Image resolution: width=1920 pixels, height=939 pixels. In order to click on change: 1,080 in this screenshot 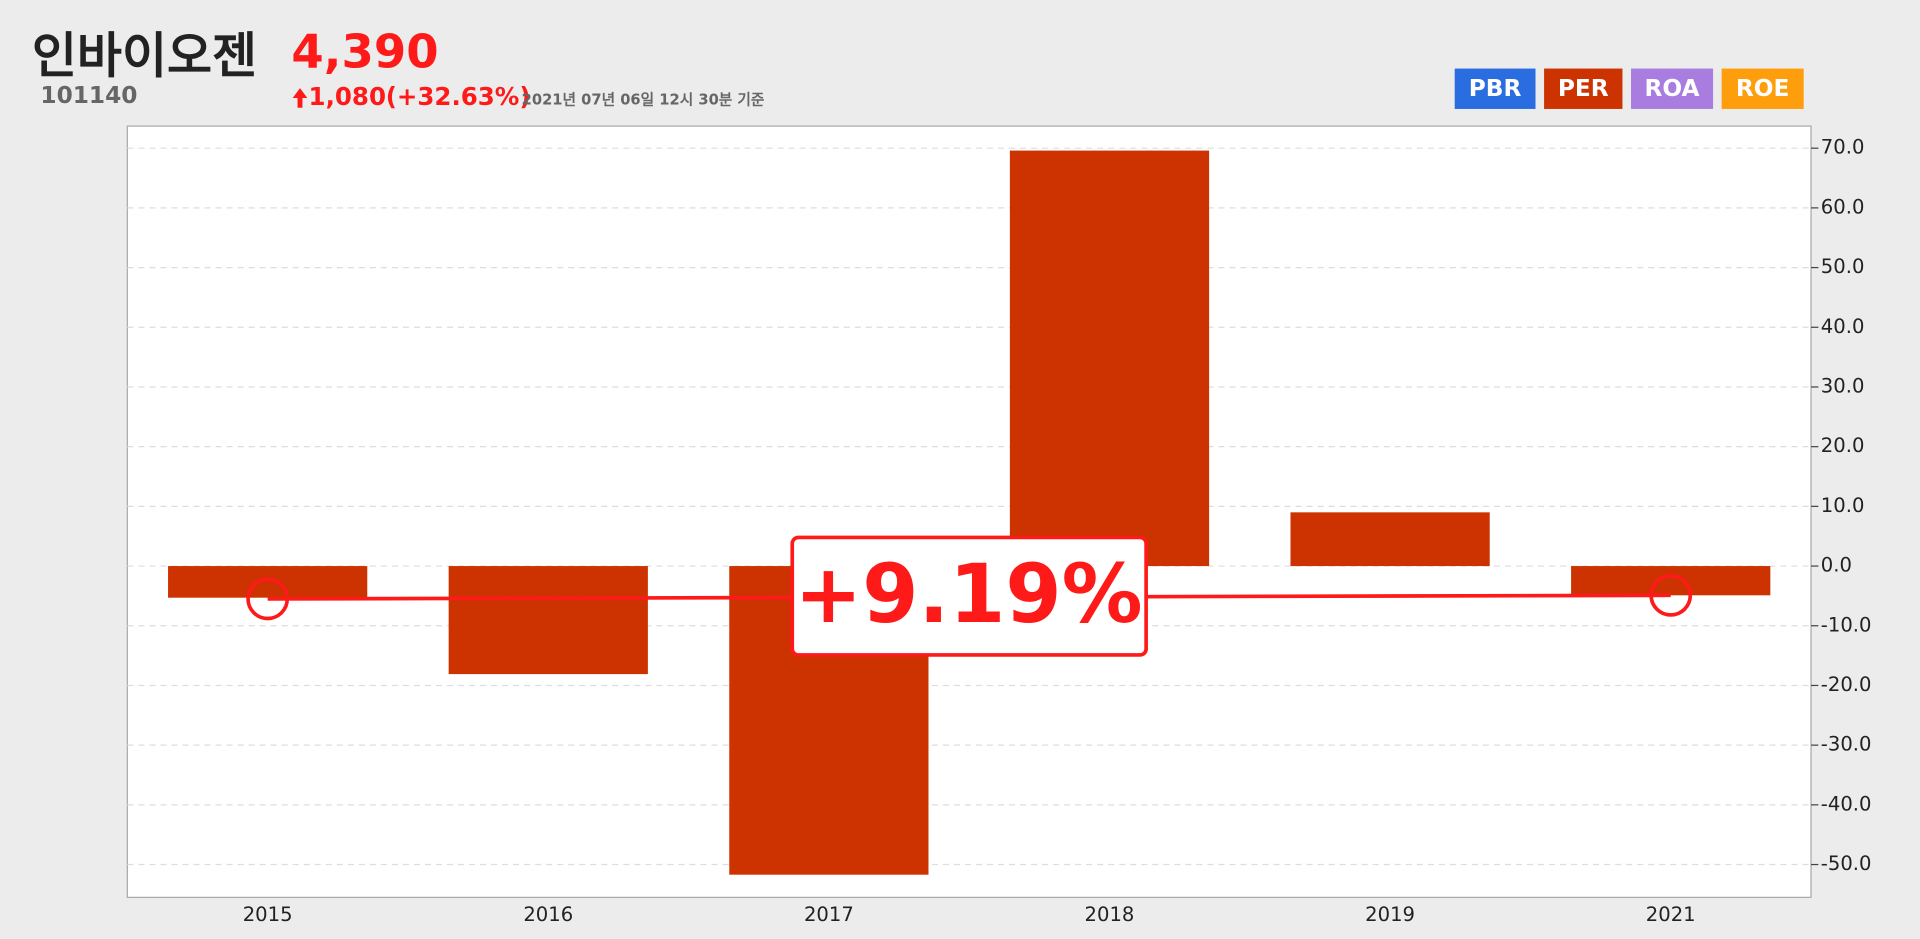, I will do `click(347, 96)`.